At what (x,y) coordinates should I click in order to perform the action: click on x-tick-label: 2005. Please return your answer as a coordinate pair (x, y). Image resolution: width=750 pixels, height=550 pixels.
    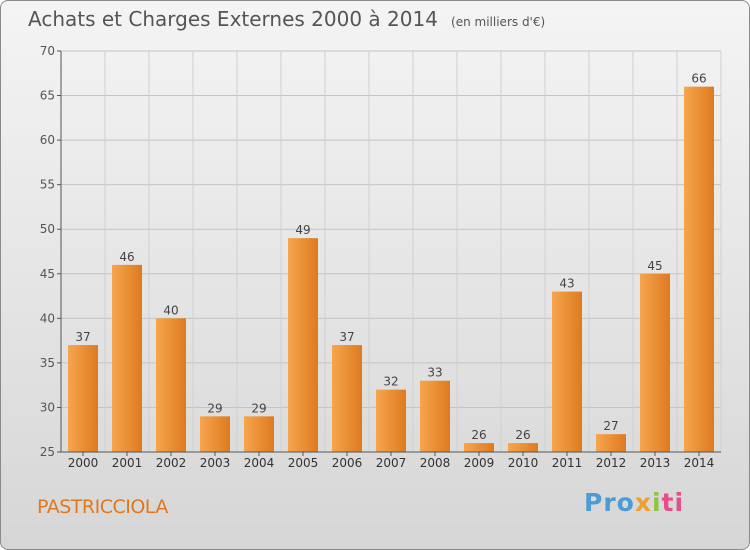
    Looking at the image, I should click on (303, 463).